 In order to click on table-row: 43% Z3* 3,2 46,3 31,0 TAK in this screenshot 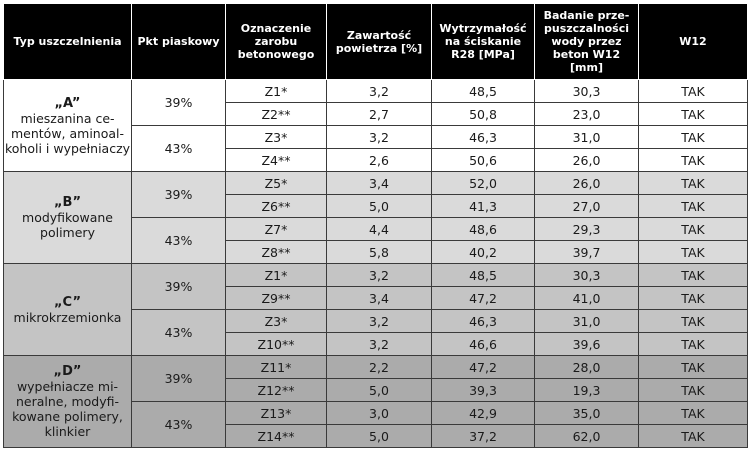, I will do `click(376, 332)`.